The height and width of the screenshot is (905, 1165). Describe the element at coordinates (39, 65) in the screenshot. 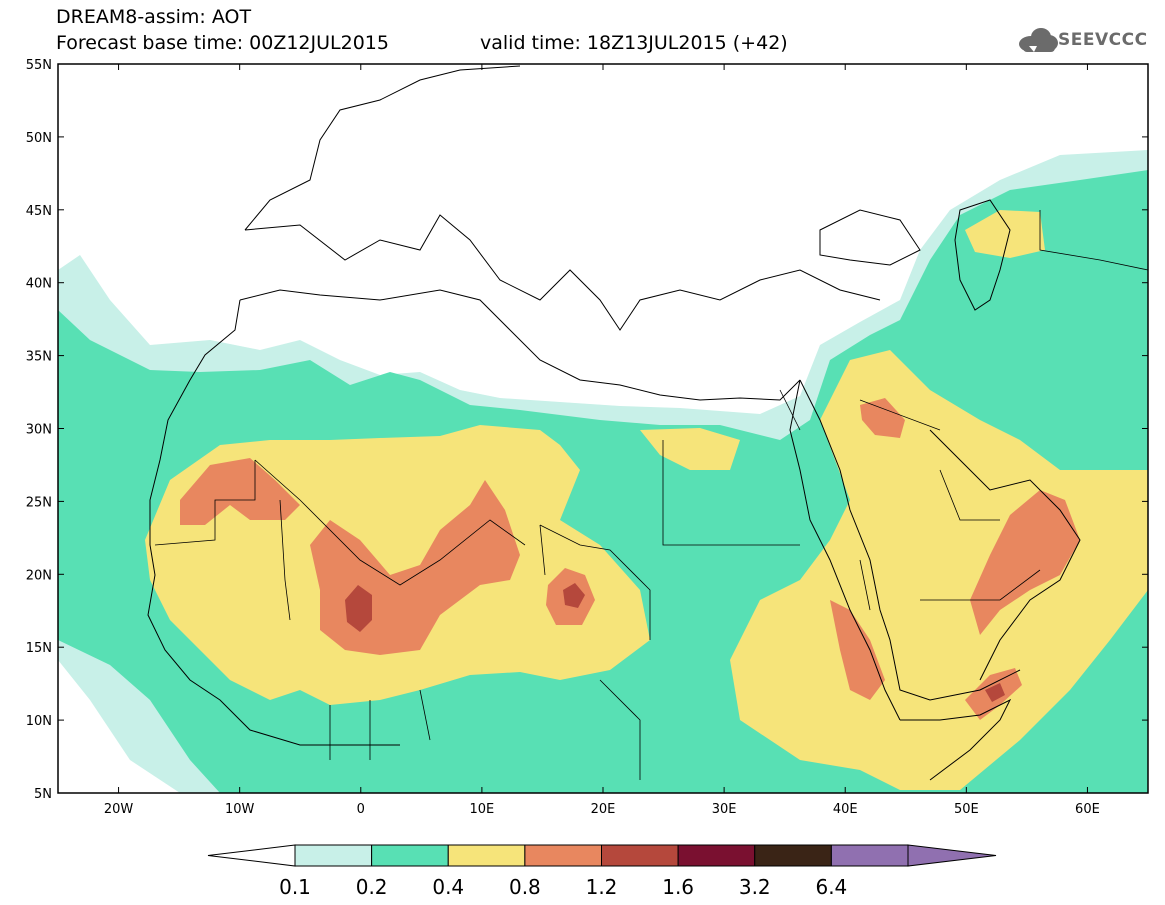

I see `lat-tick-label: 55N` at that location.